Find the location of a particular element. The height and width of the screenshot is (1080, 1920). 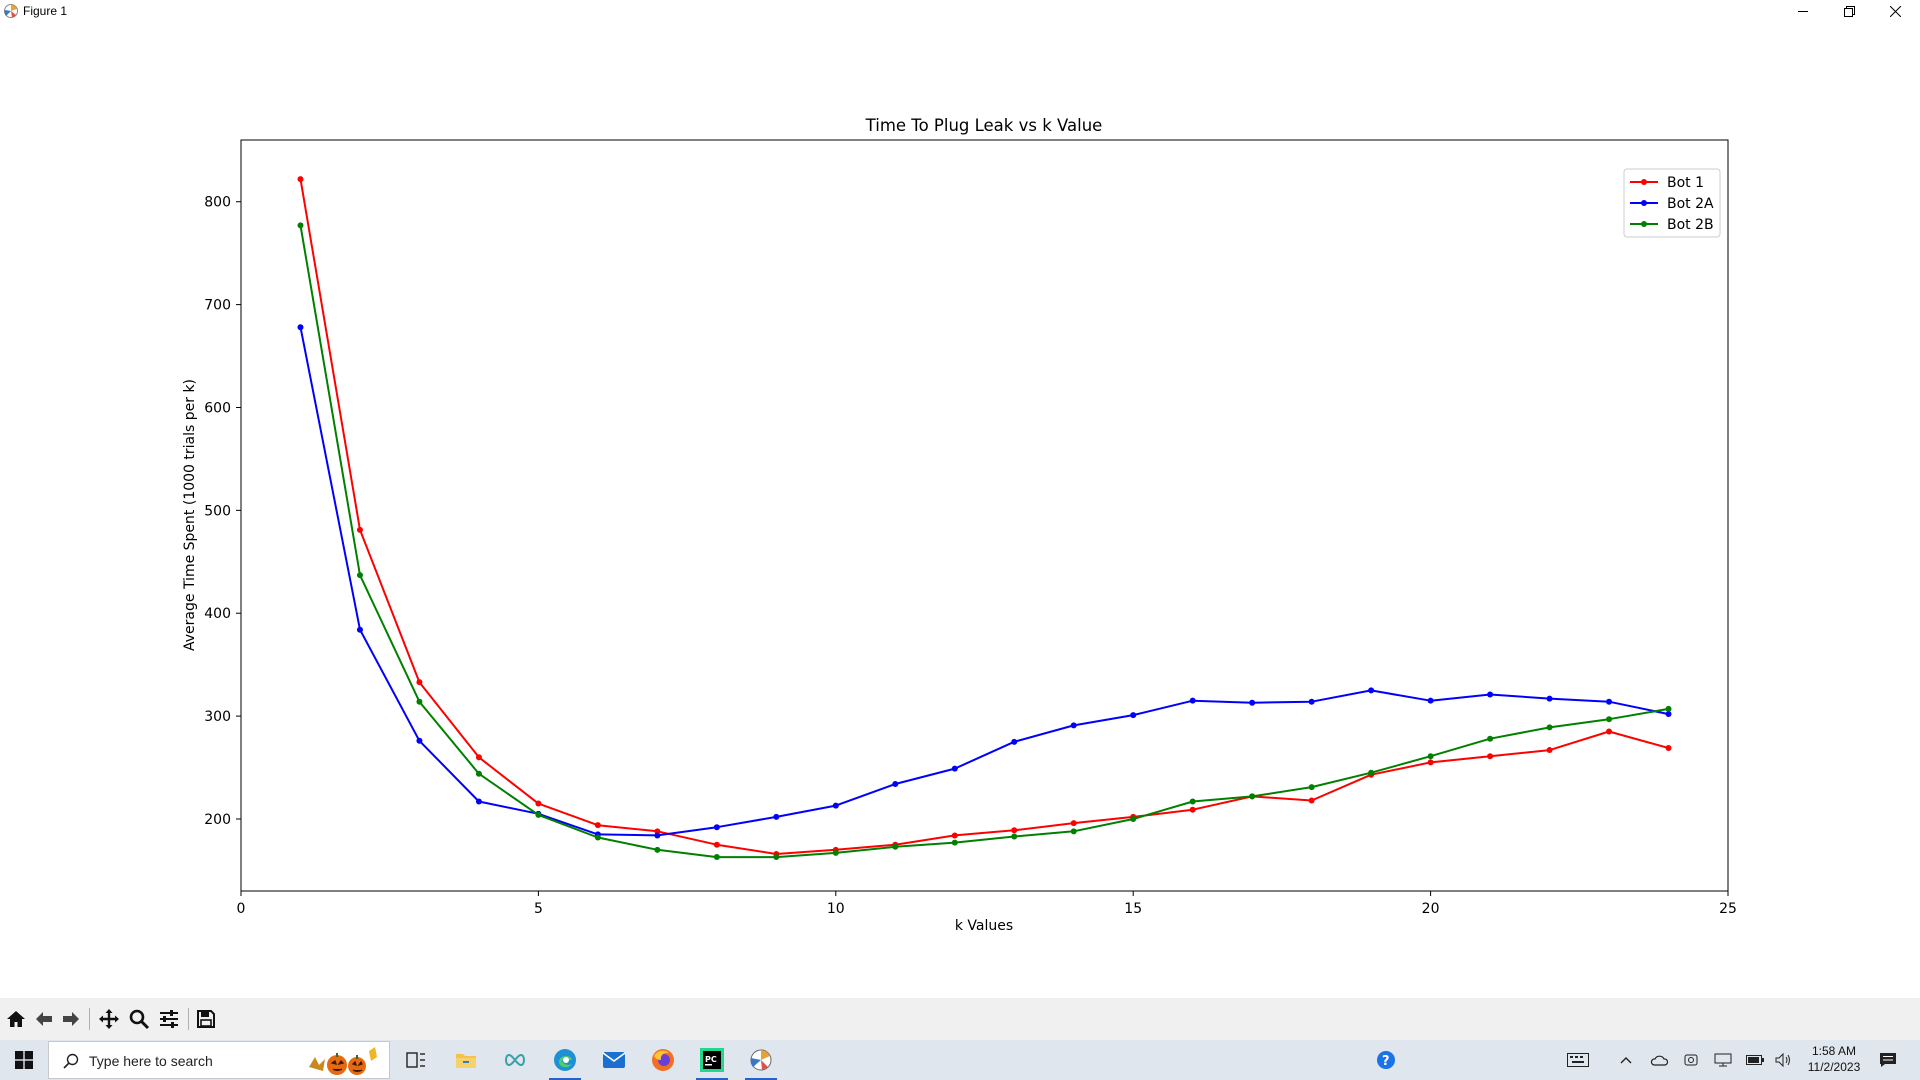

pan-button is located at coordinates (109, 1019).